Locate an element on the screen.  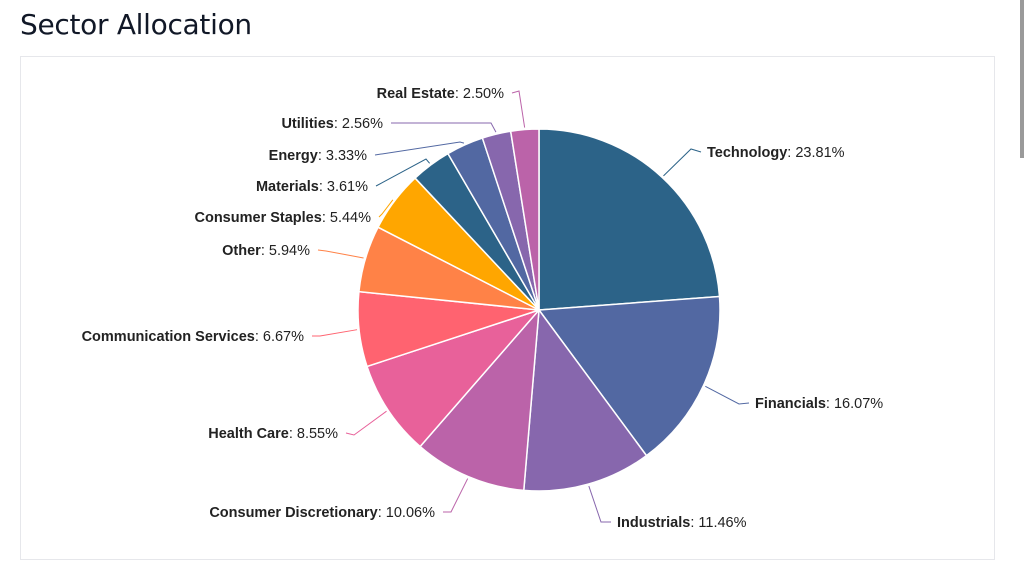
slice-label: Health Care: 8.55% is located at coordinates (273, 434).